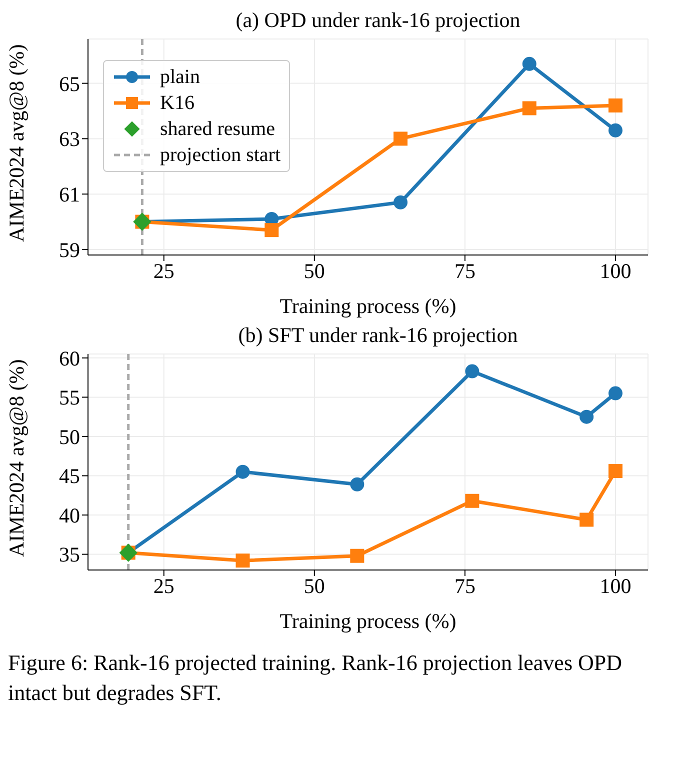 This screenshot has height=767, width=691. I want to click on y-tick-label: 50, so click(69, 436).